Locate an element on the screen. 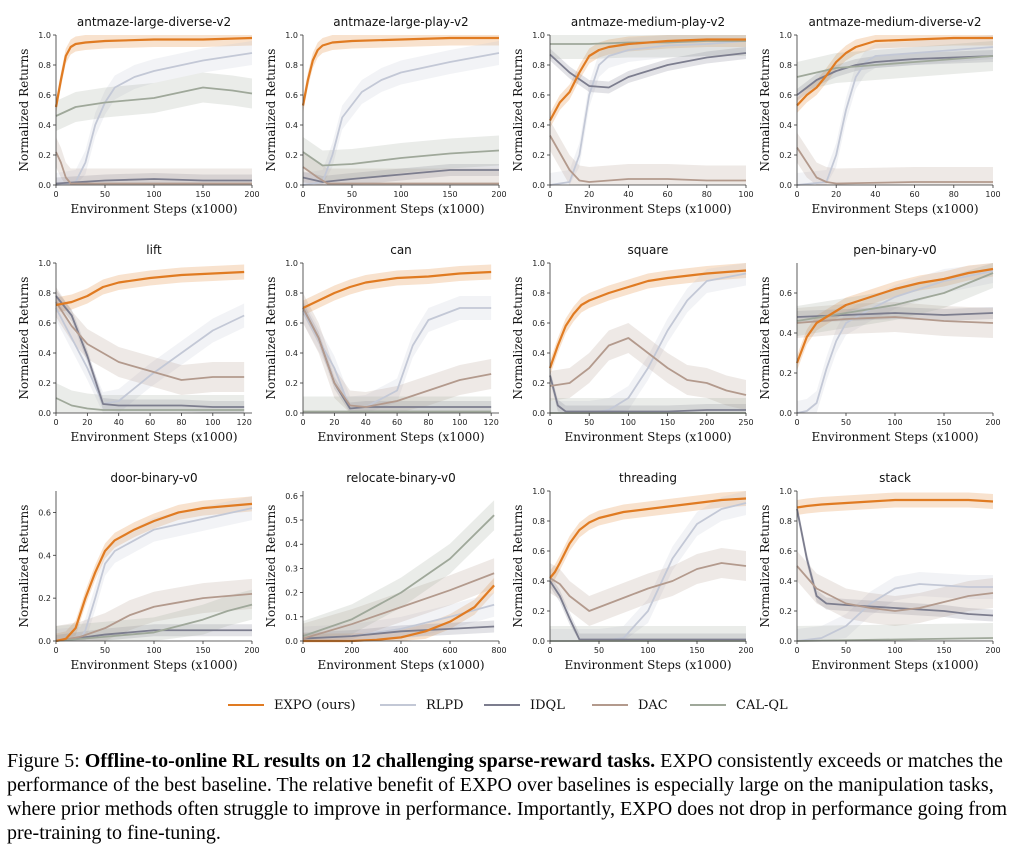 This screenshot has height=856, width=1025. chart-title: relocate-binary-v0 is located at coordinates (401, 478).